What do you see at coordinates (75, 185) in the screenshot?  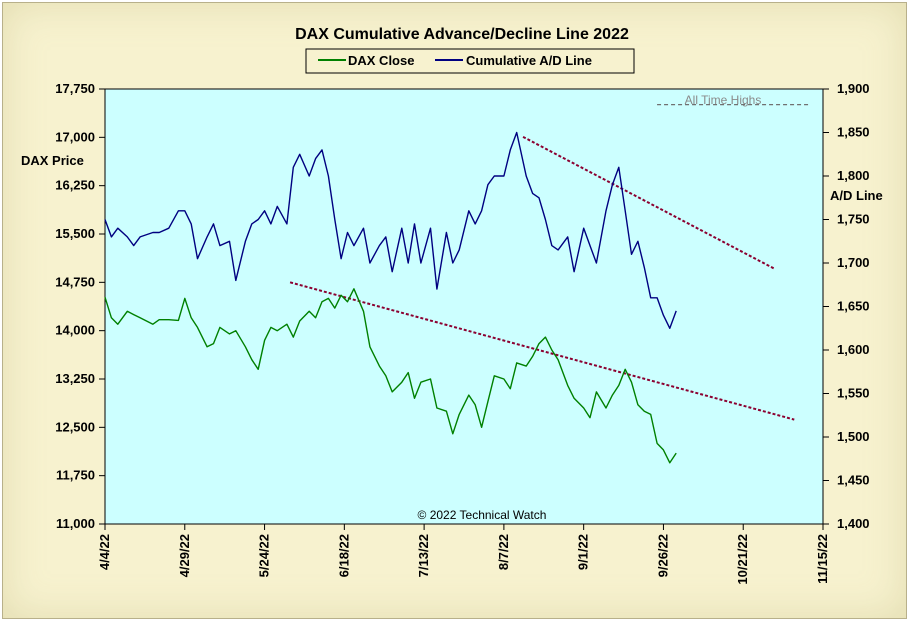 I see `left-axis-tick-label: 16,250` at bounding box center [75, 185].